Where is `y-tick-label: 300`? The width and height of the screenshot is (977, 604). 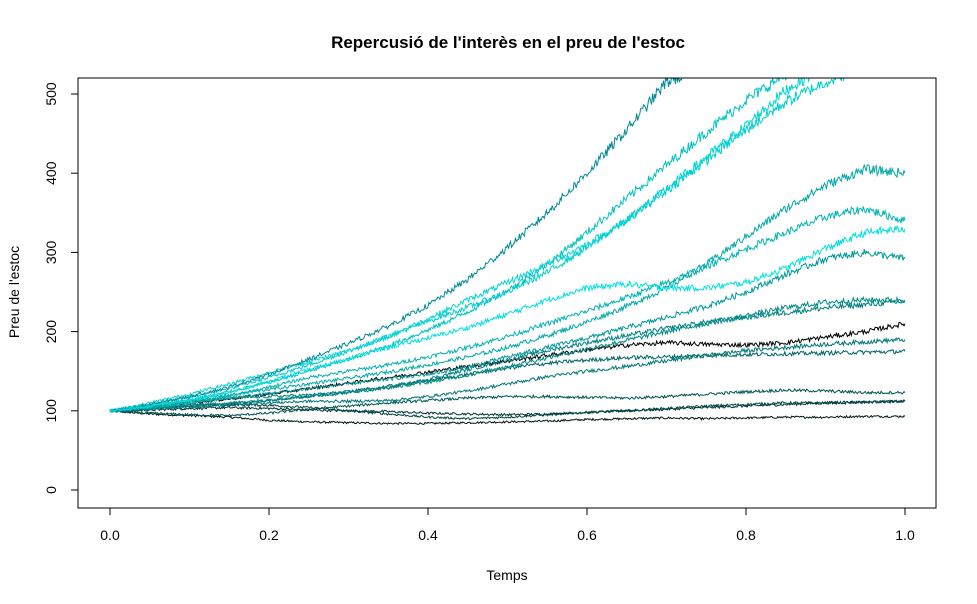 y-tick-label: 300 is located at coordinates (51, 253).